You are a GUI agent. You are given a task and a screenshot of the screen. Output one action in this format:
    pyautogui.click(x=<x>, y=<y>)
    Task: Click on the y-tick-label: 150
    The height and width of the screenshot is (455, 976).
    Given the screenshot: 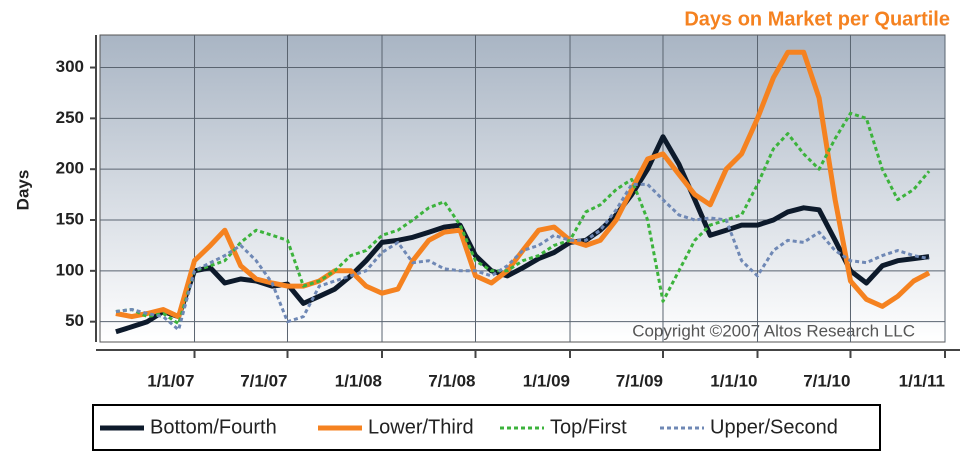 What is the action you would take?
    pyautogui.click(x=70, y=218)
    